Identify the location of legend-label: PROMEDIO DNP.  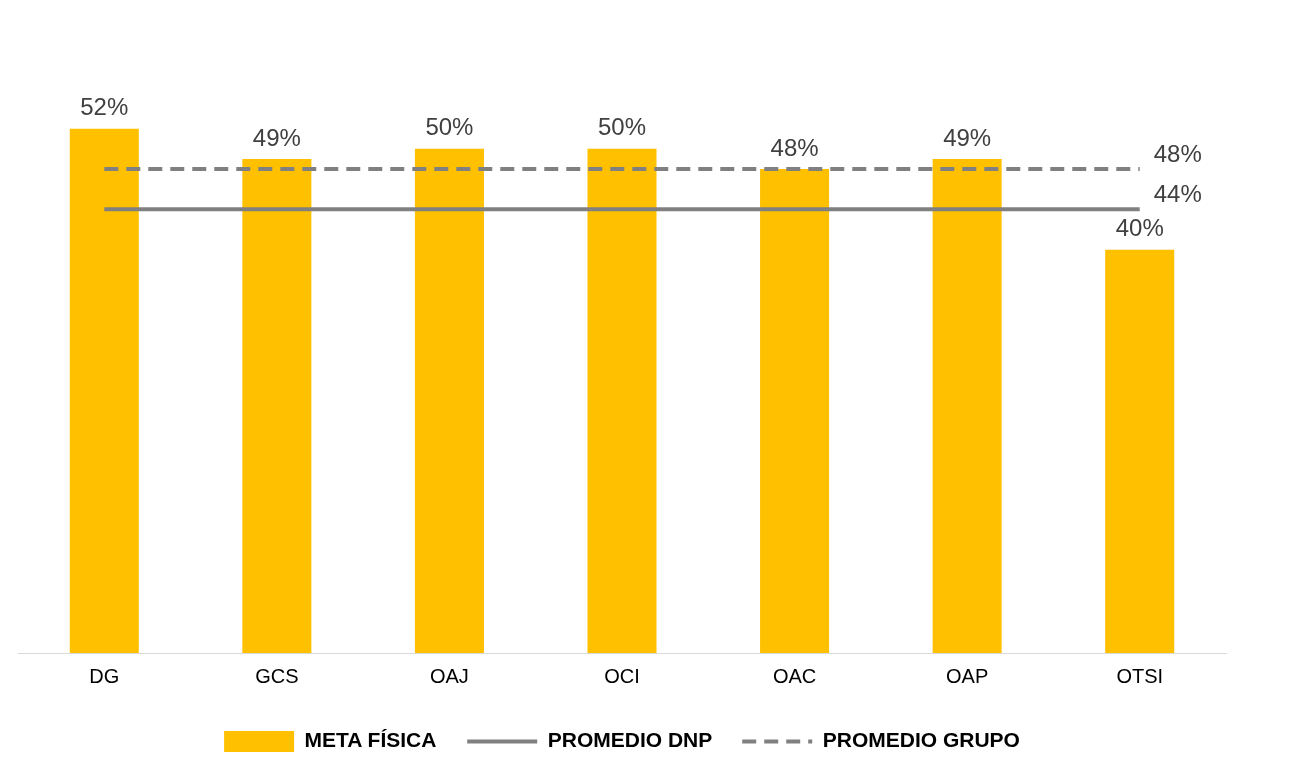
(630, 740).